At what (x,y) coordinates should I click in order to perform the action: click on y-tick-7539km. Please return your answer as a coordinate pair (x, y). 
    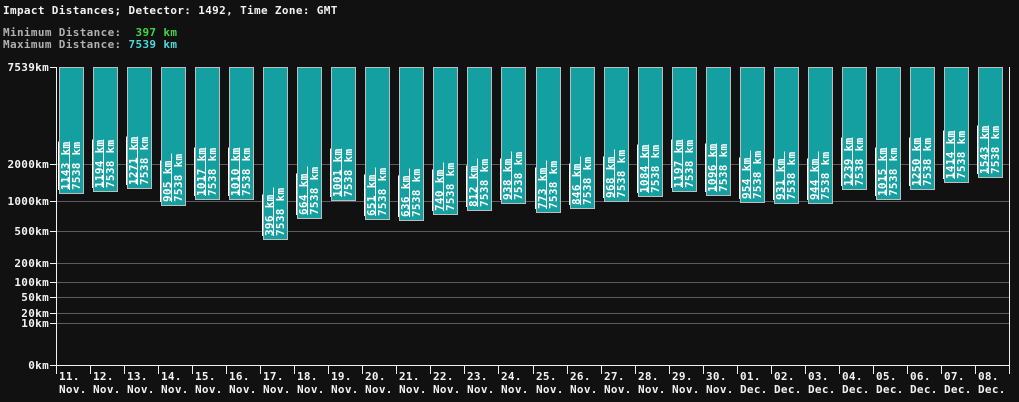
    Looking at the image, I should click on (53, 67).